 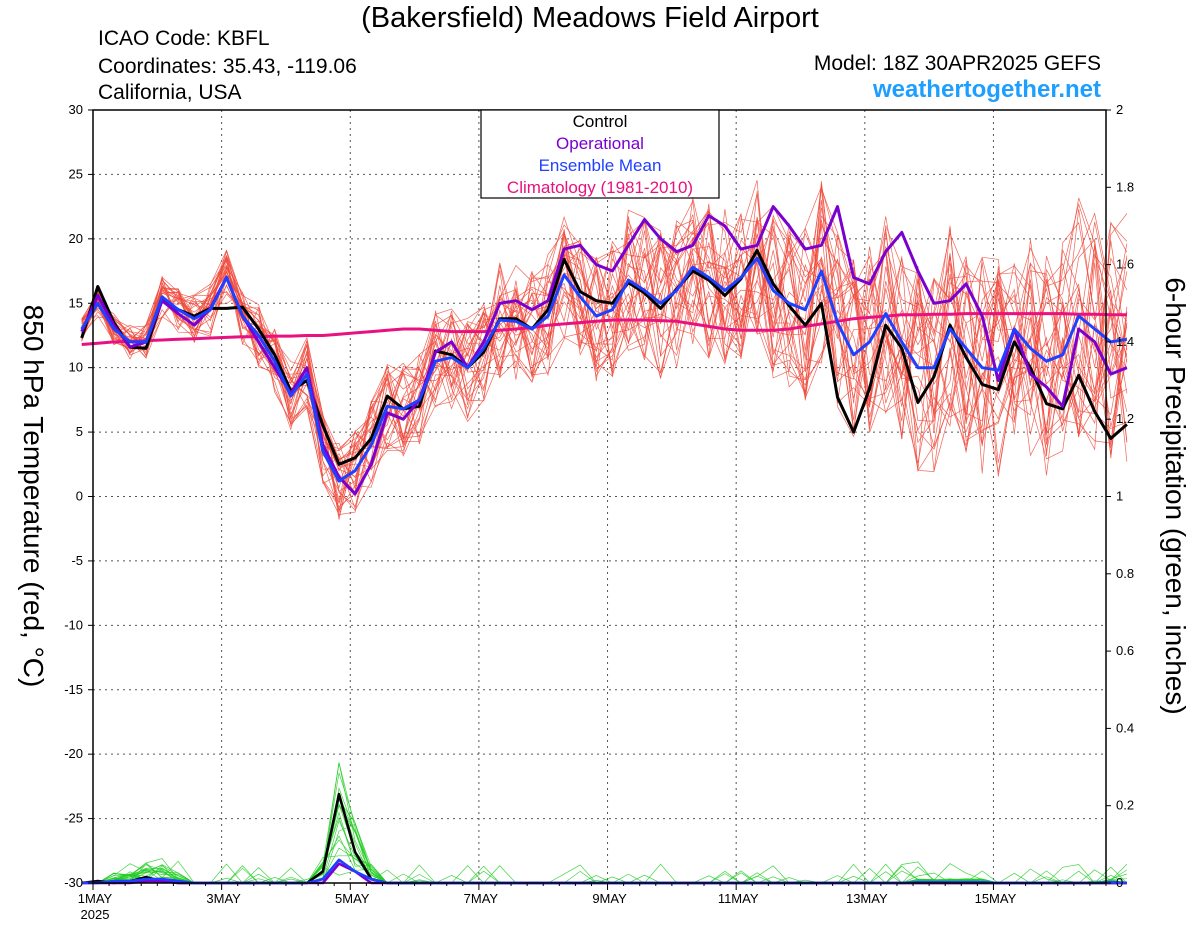 What do you see at coordinates (1125, 186) in the screenshot?
I see `tick-label-y2: 1.8` at bounding box center [1125, 186].